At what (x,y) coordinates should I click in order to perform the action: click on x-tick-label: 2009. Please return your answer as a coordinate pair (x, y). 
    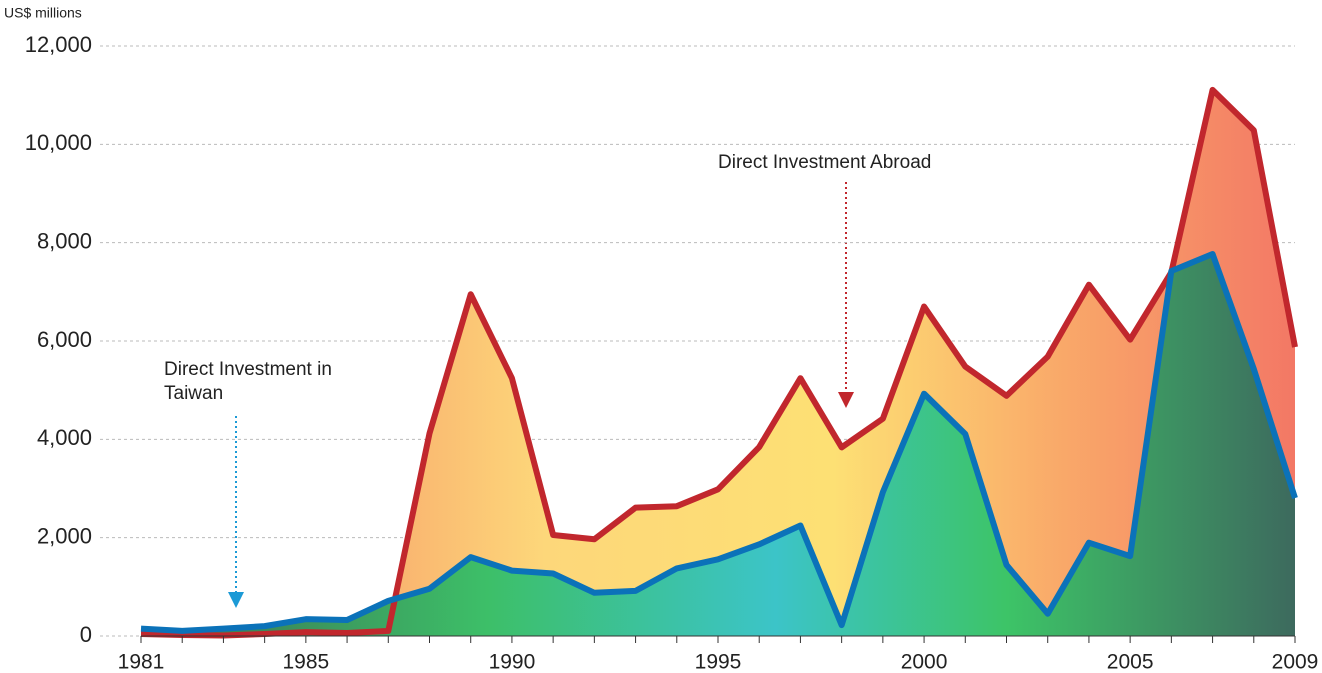
    Looking at the image, I should click on (1295, 662).